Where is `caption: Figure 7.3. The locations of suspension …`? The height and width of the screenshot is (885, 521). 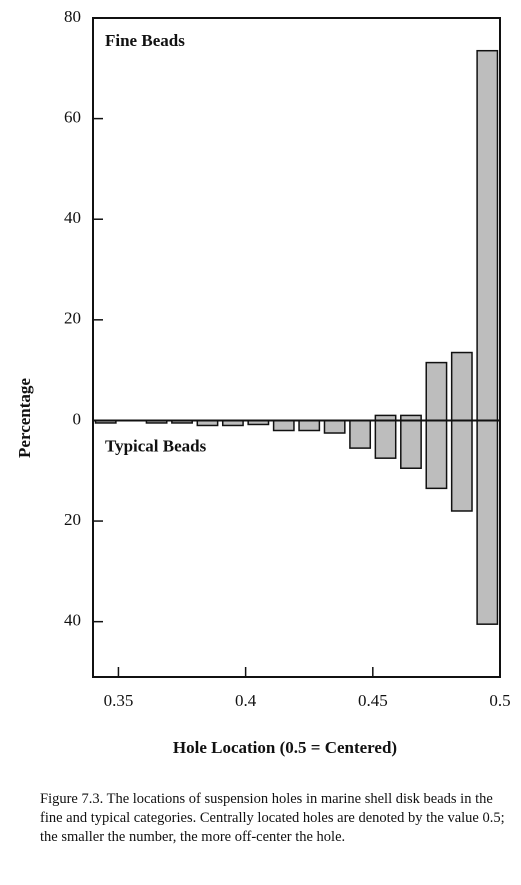 caption: Figure 7.3. The locations of suspension … is located at coordinates (272, 818).